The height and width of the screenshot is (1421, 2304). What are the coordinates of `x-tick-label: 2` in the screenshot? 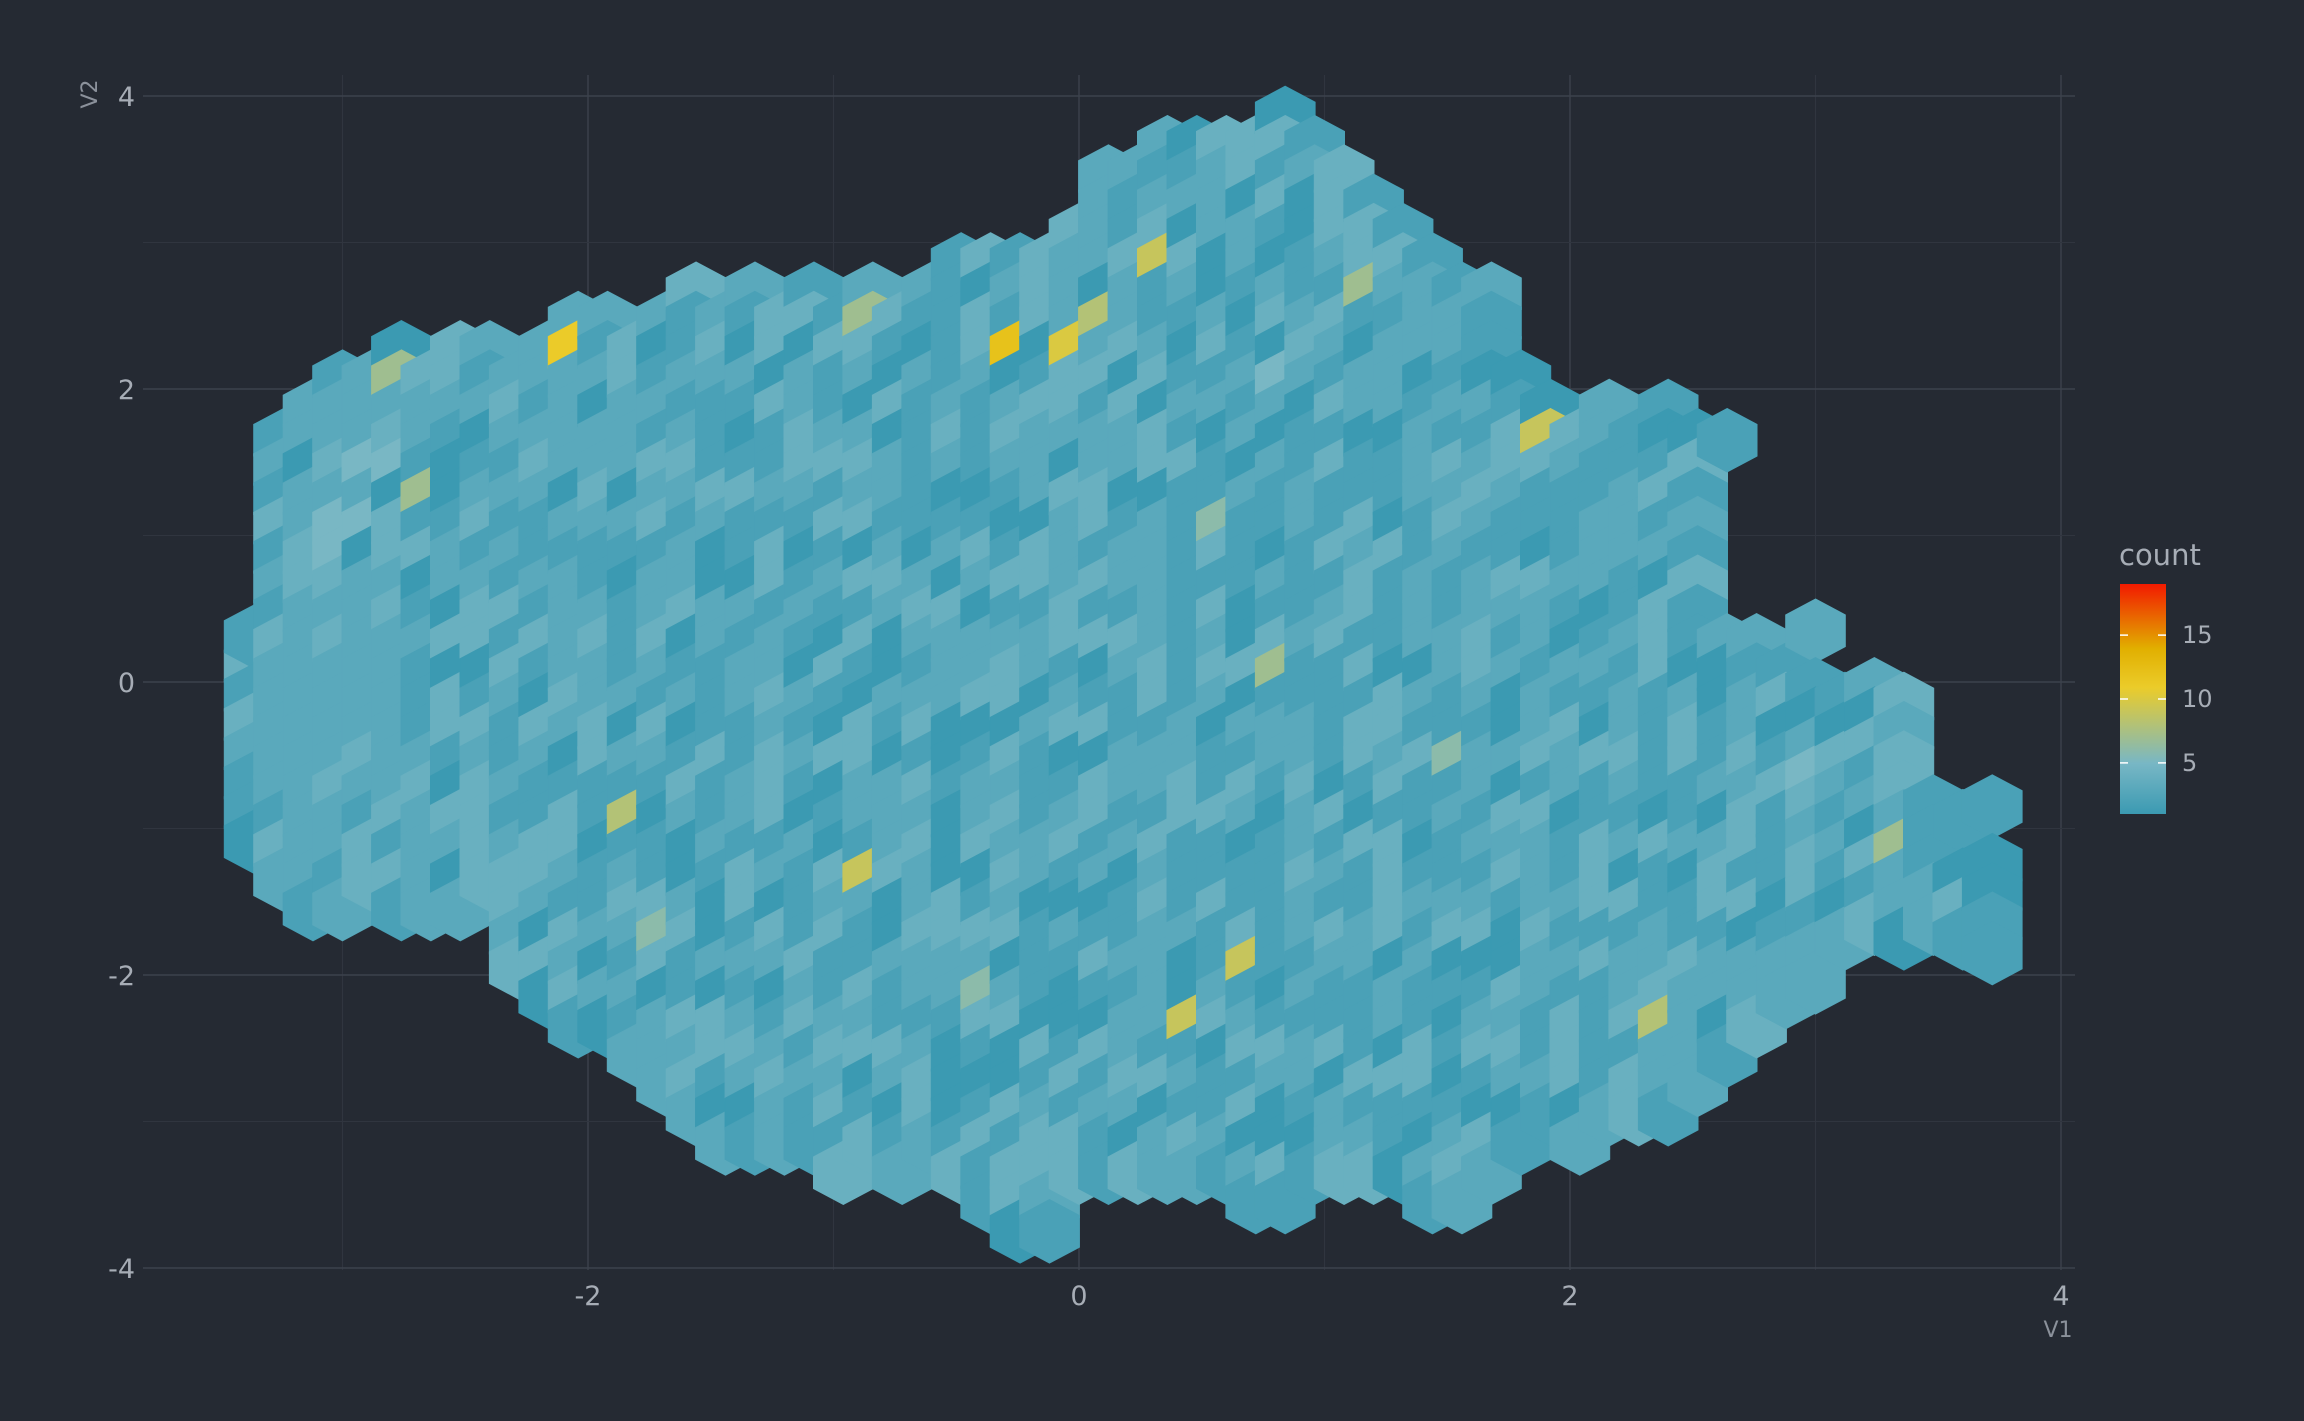 It's located at (1569, 1296).